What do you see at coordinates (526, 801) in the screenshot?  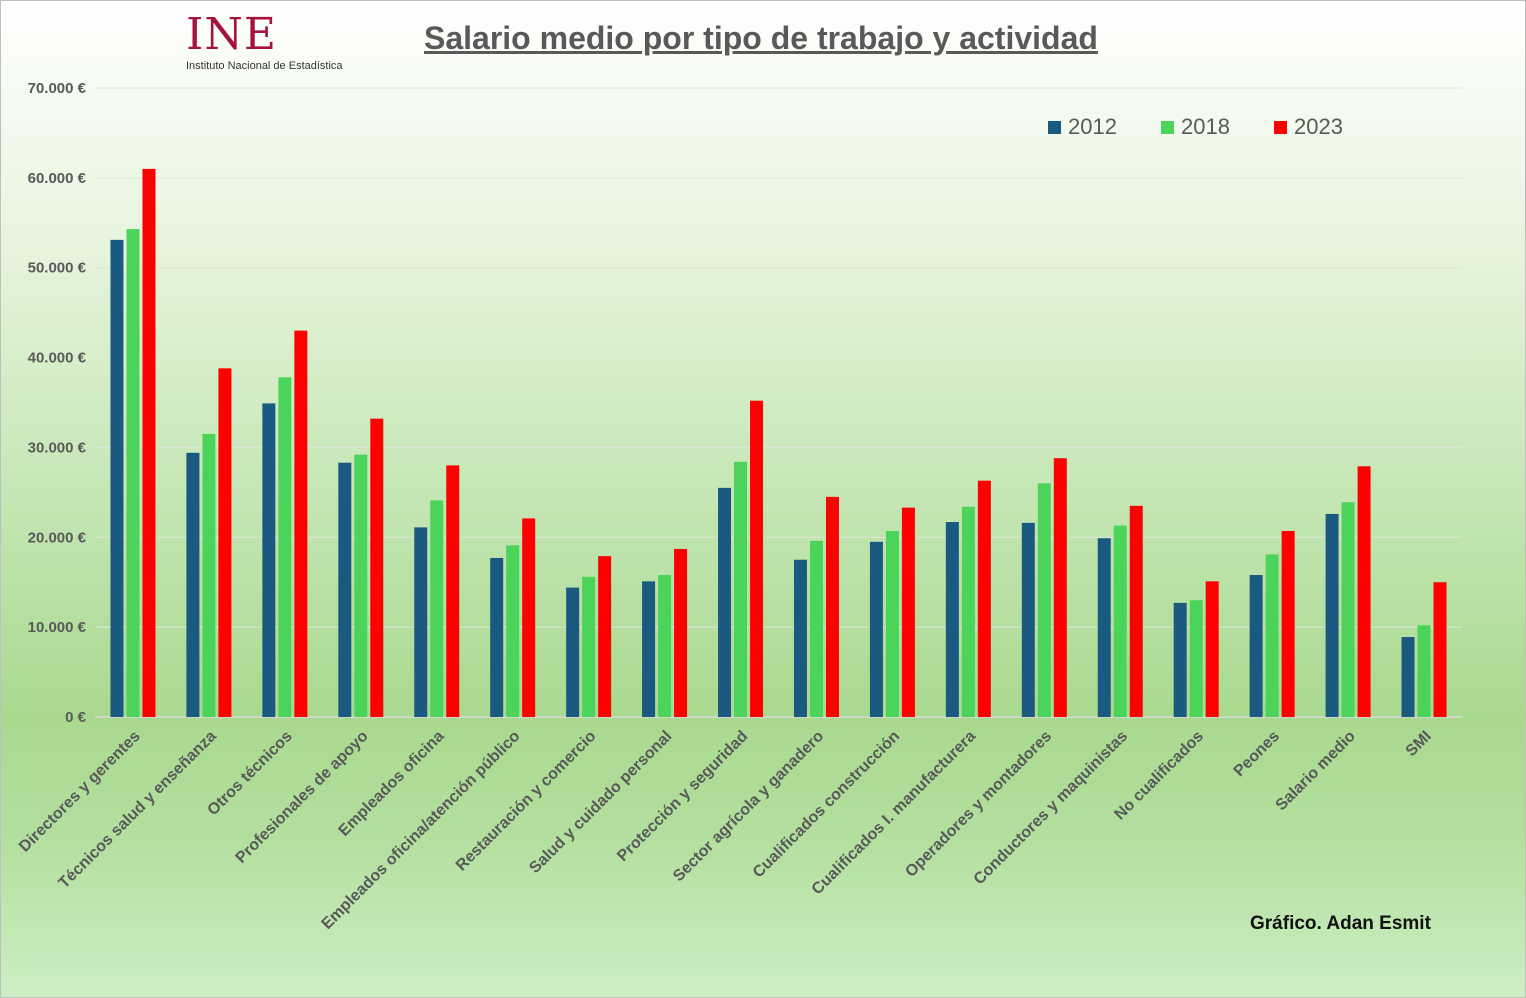 I see `x-category-label: Restauración y comercio` at bounding box center [526, 801].